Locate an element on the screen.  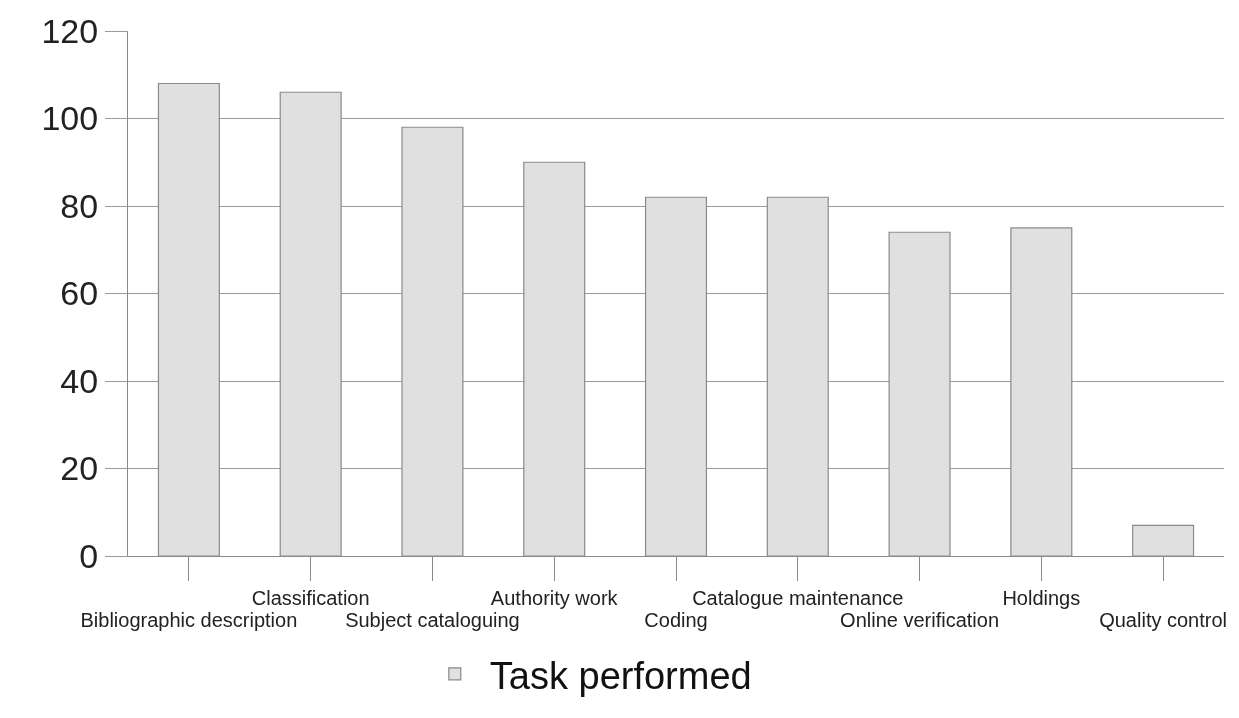
x-tick-label: Coding is located at coordinates (676, 620).